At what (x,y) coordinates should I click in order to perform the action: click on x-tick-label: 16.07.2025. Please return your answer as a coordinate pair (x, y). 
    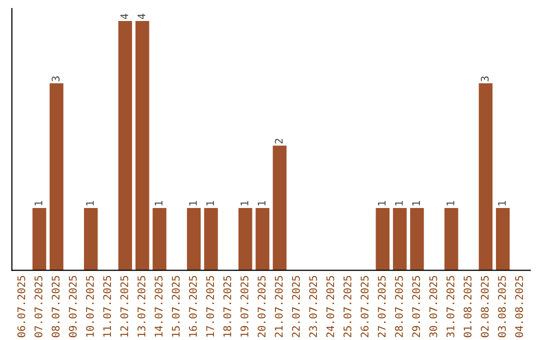
    Looking at the image, I should click on (193, 306).